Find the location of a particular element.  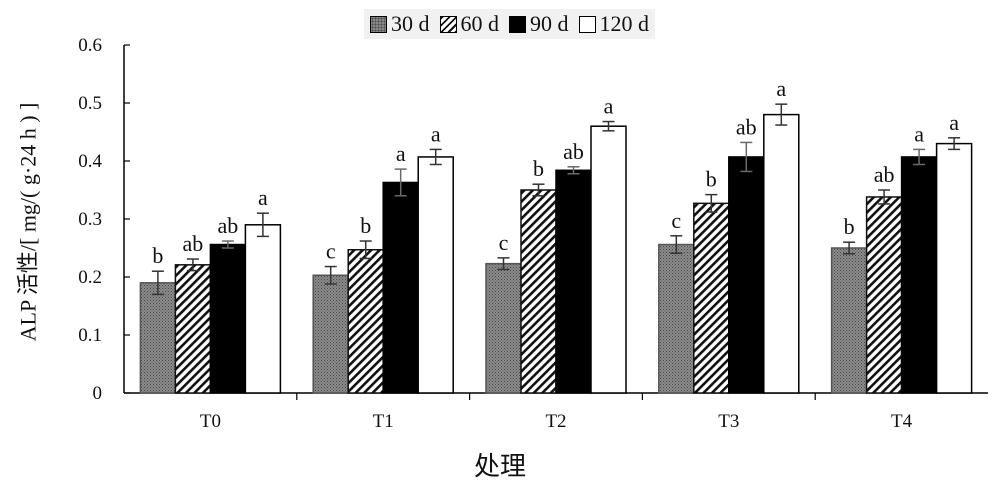

legend-swatch-120d is located at coordinates (587, 24).